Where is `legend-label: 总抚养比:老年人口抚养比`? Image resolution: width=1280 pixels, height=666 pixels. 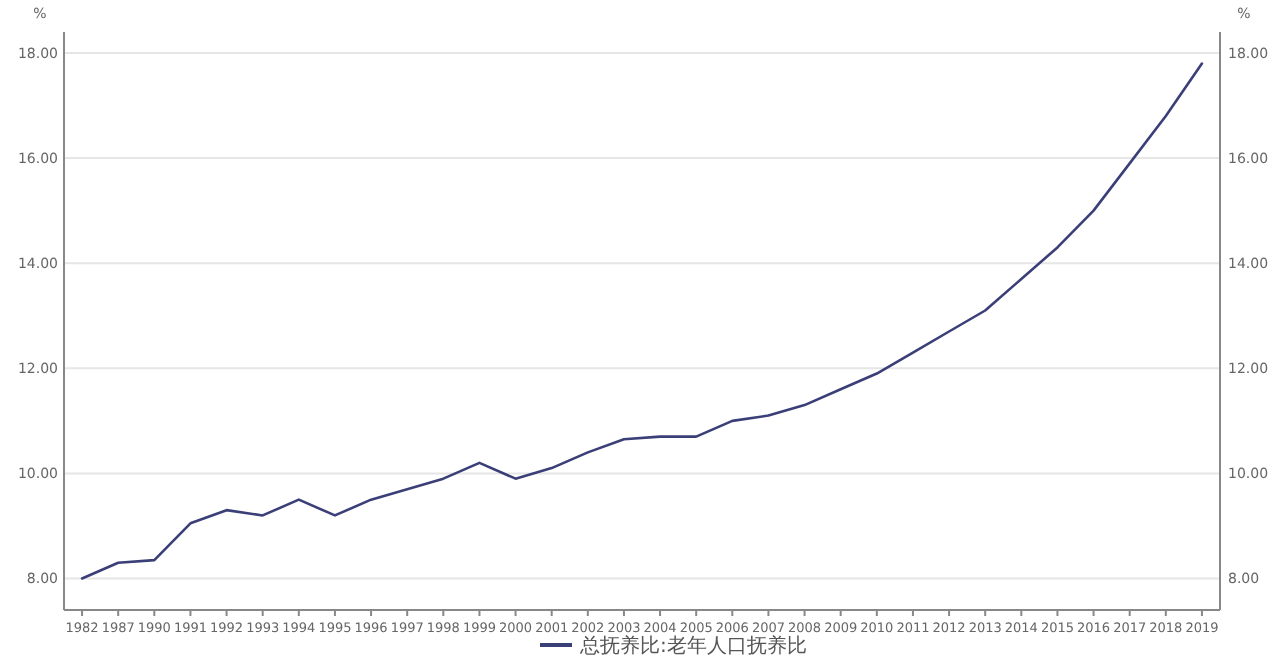
legend-label: 总抚养比:老年人口抚养比 is located at coordinates (692, 646).